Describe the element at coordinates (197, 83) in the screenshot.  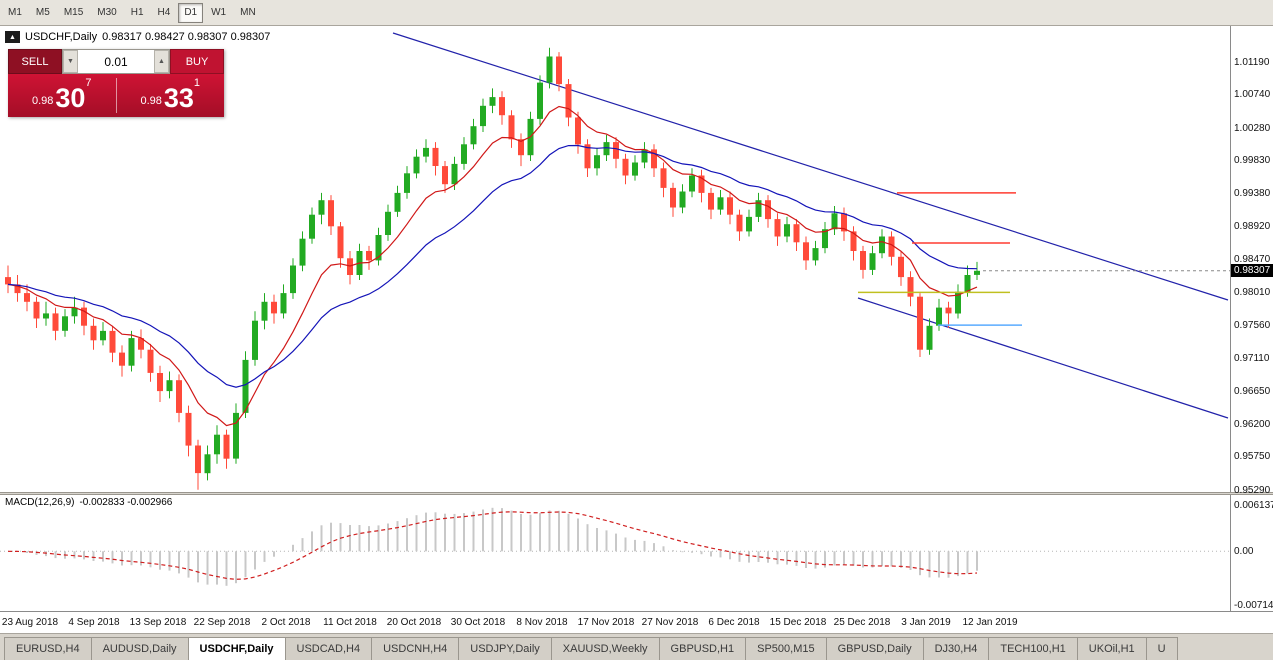
I see `buy-price-pipette: 1` at that location.